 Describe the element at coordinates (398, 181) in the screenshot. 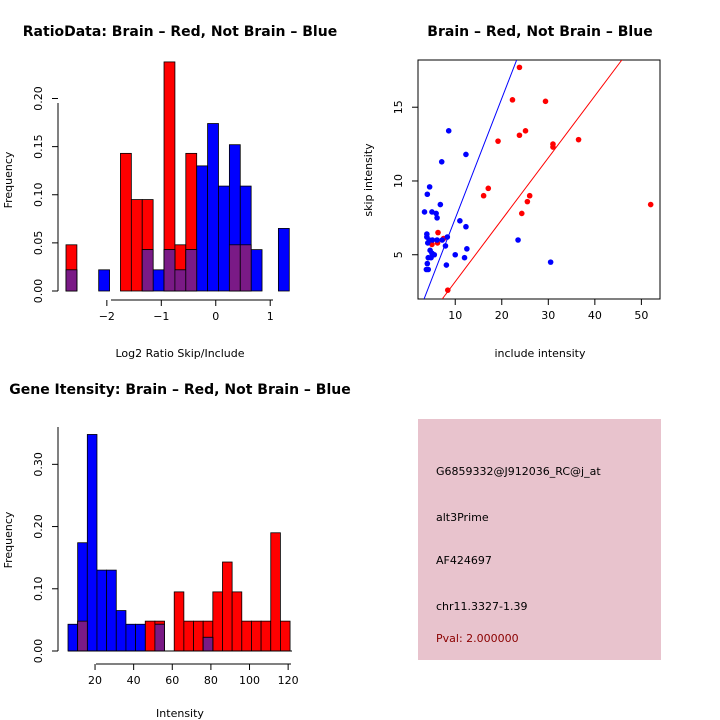

I see `y-tick-label: 10` at that location.